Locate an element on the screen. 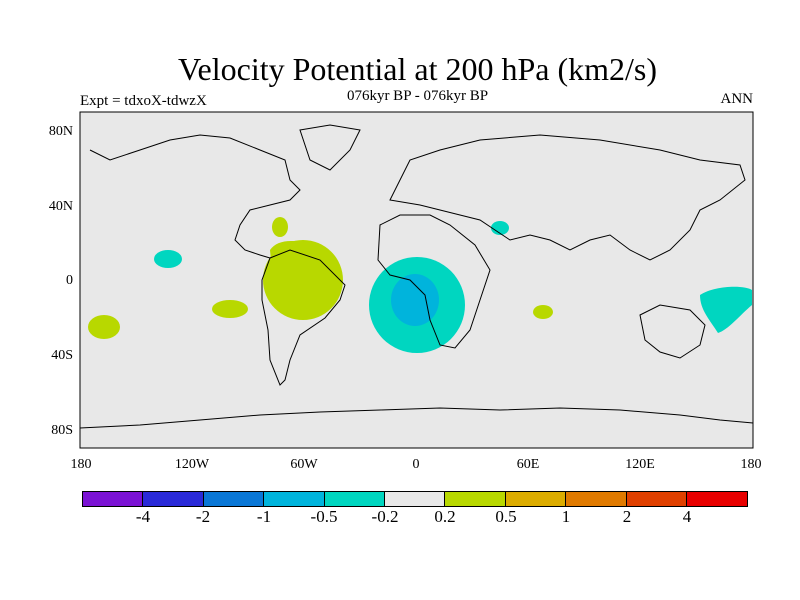 Image resolution: width=800 pixels, height=600 pixels. colorbar-label: 4 is located at coordinates (687, 516).